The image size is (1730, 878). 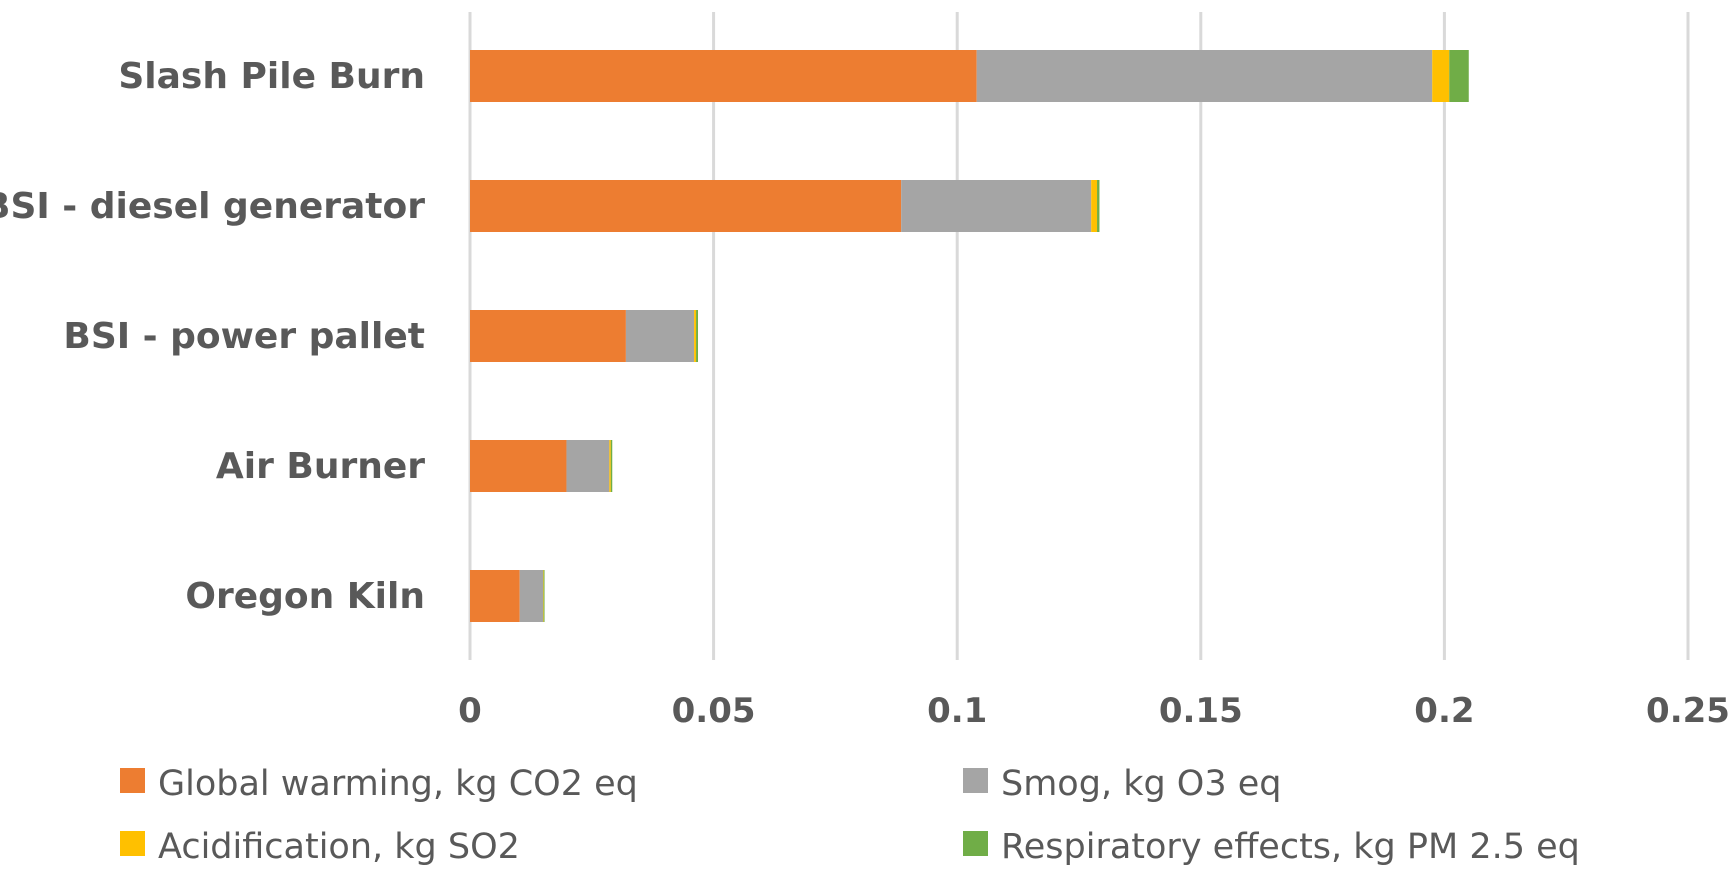 What do you see at coordinates (1094, 206) in the screenshot?
I see `bar-bsi-diesel-generator-acidification-kg-so2` at bounding box center [1094, 206].